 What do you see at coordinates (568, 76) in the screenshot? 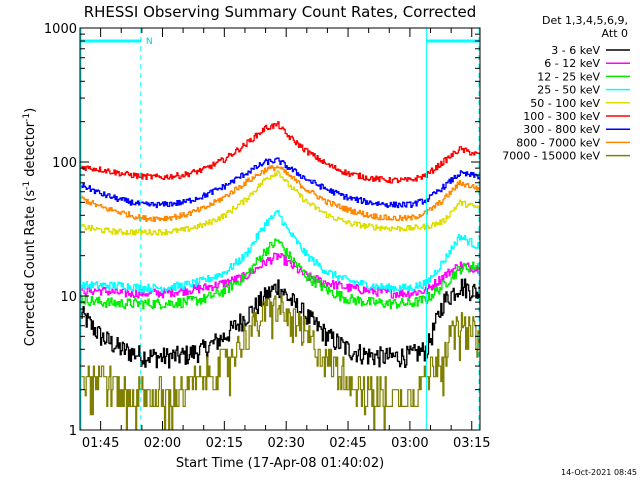
I see `legend-label: 12 - 25 keV` at bounding box center [568, 76].